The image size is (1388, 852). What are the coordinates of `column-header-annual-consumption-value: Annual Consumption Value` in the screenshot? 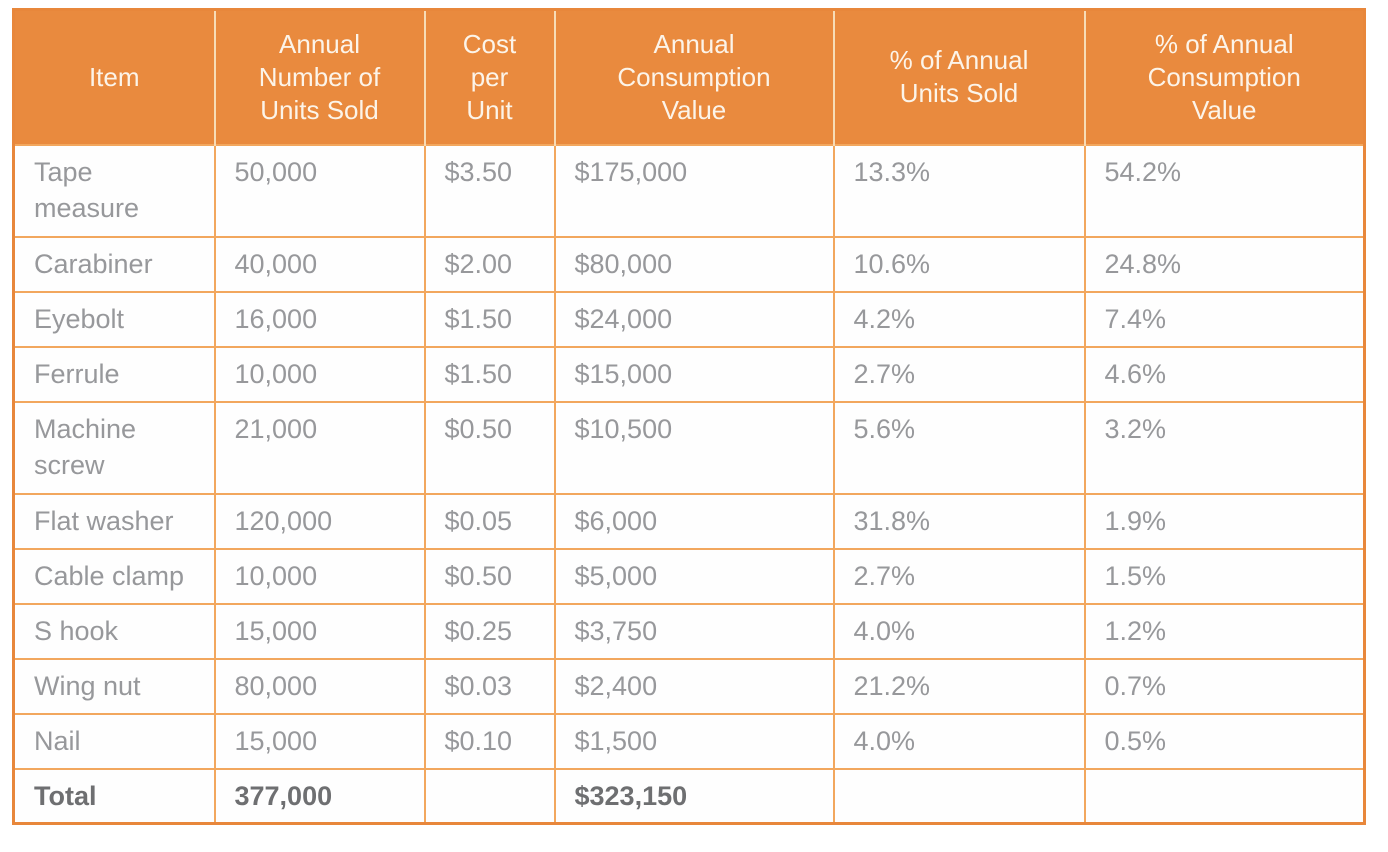 It's located at (693, 77).